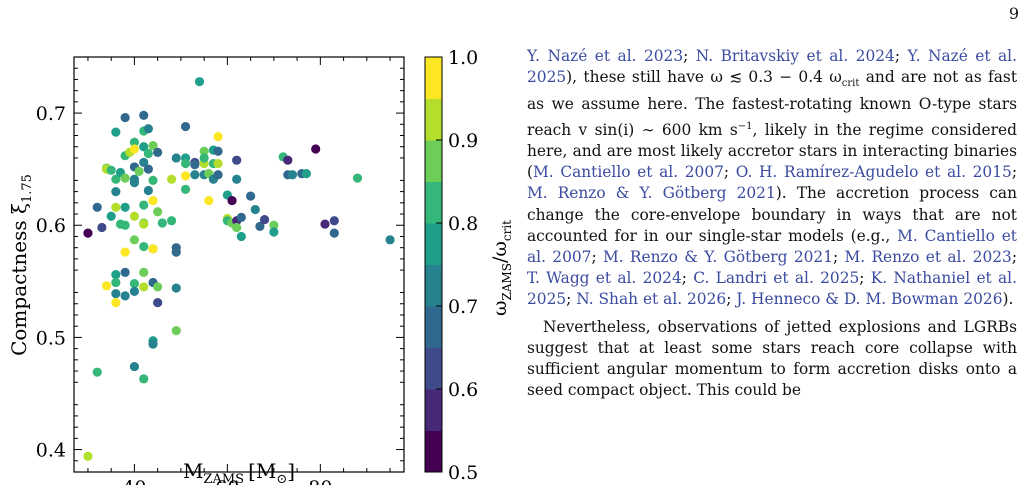 Image resolution: width=1029 pixels, height=501 pixels. I want to click on citation-link: C. Landri et al. 2025, so click(776, 278).